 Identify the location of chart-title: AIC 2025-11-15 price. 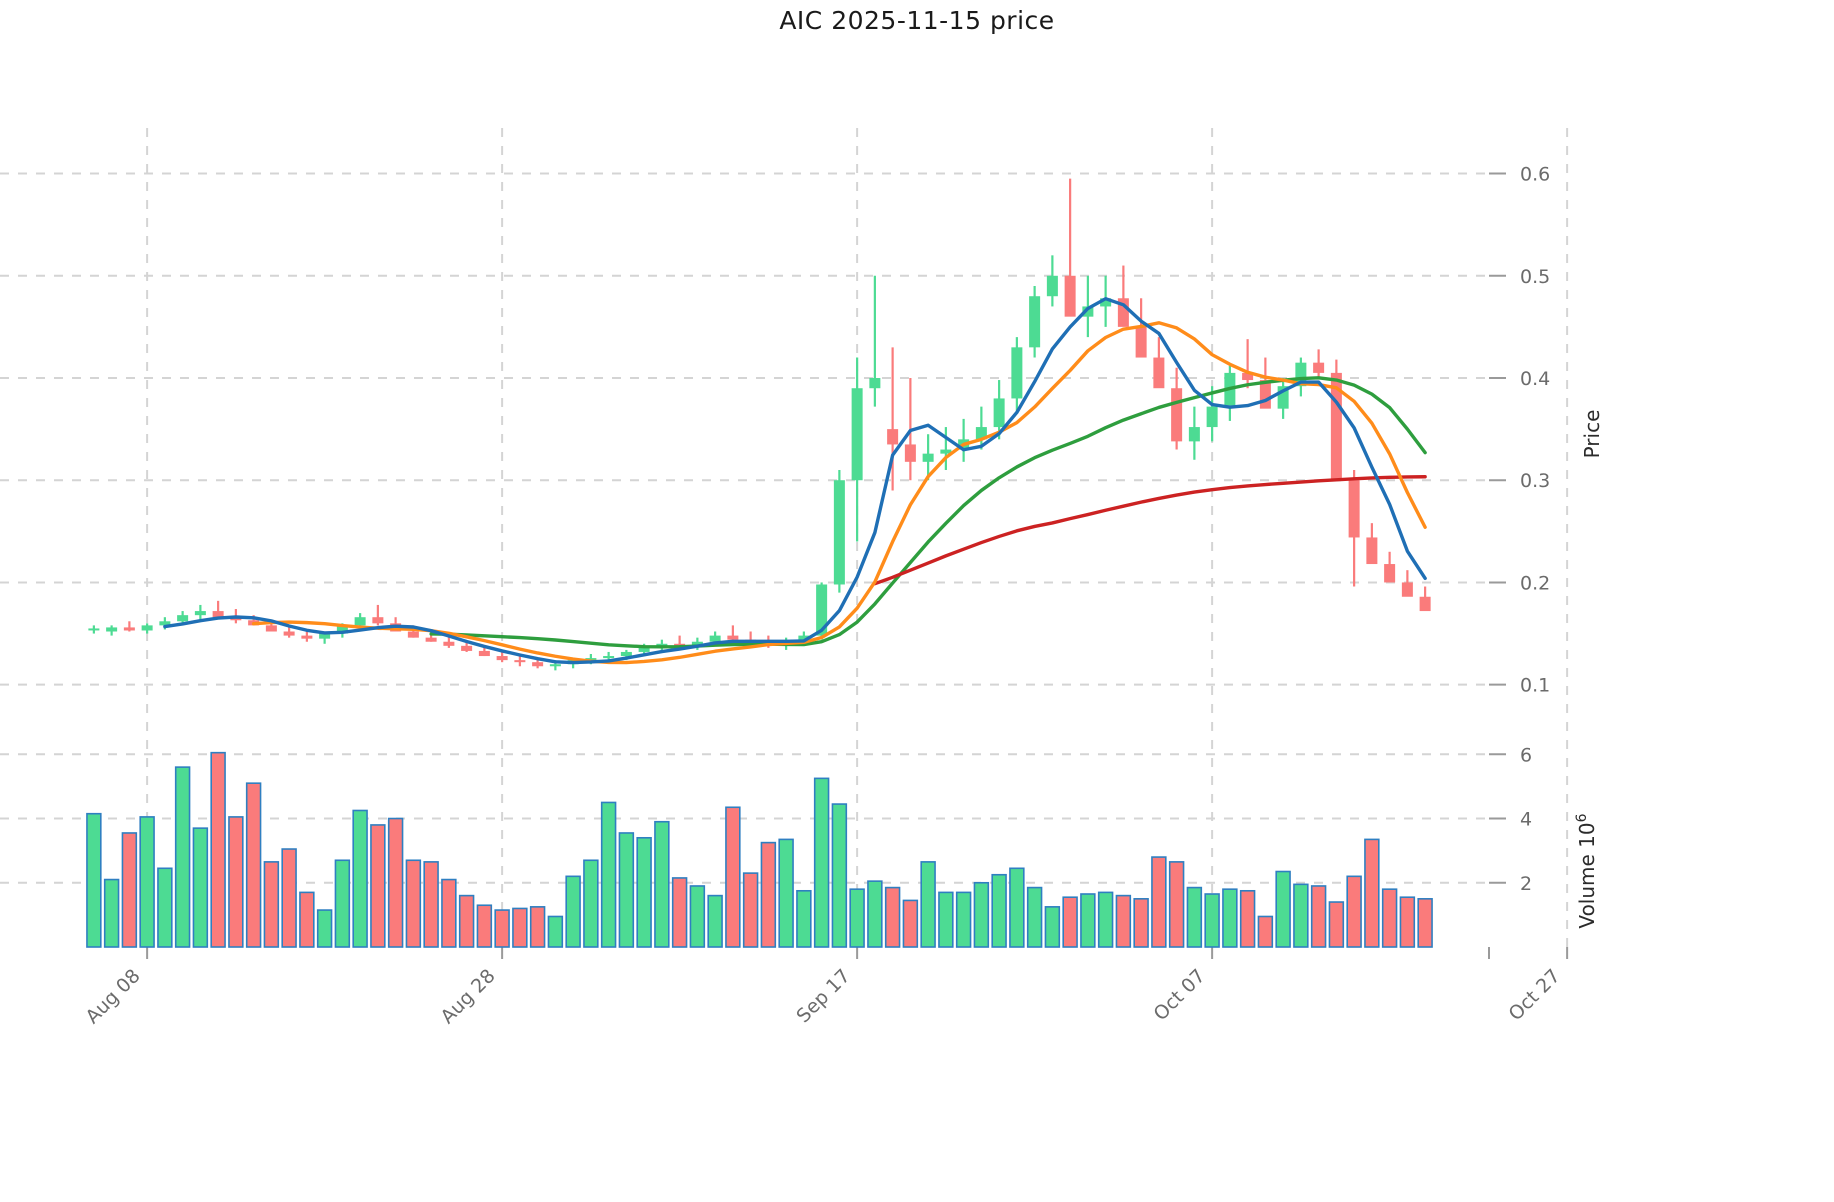
(917, 20).